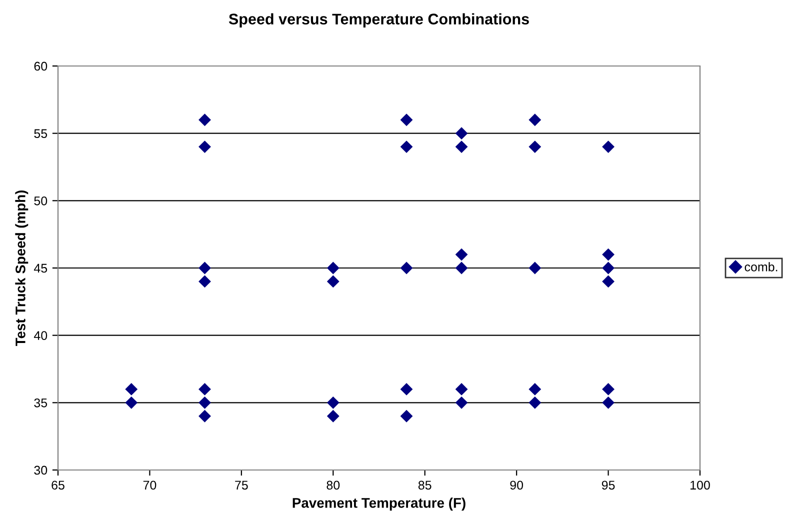  What do you see at coordinates (241, 485) in the screenshot?
I see `x-tick-label: 75` at bounding box center [241, 485].